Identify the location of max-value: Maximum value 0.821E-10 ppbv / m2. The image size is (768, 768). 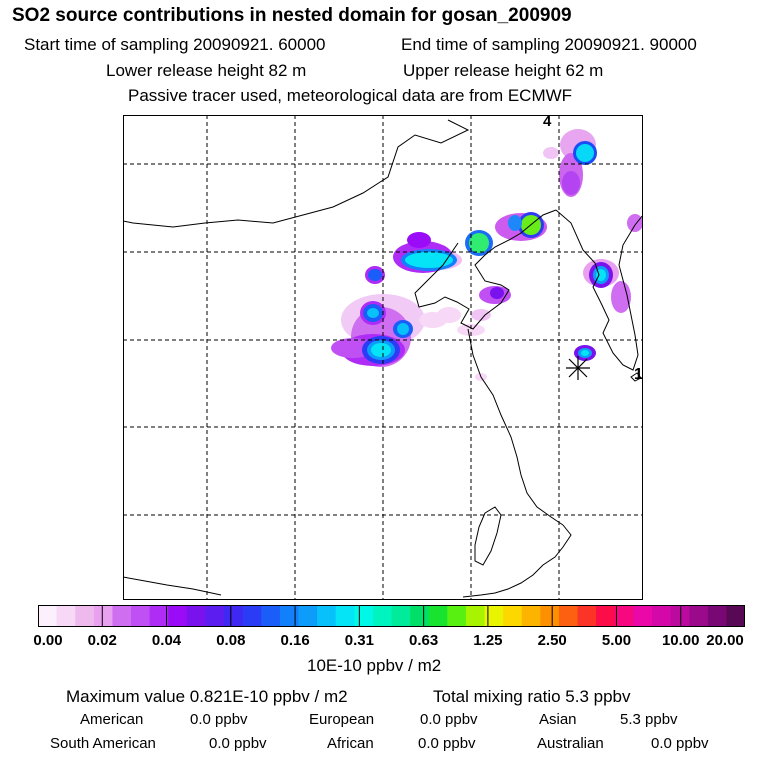
(207, 696).